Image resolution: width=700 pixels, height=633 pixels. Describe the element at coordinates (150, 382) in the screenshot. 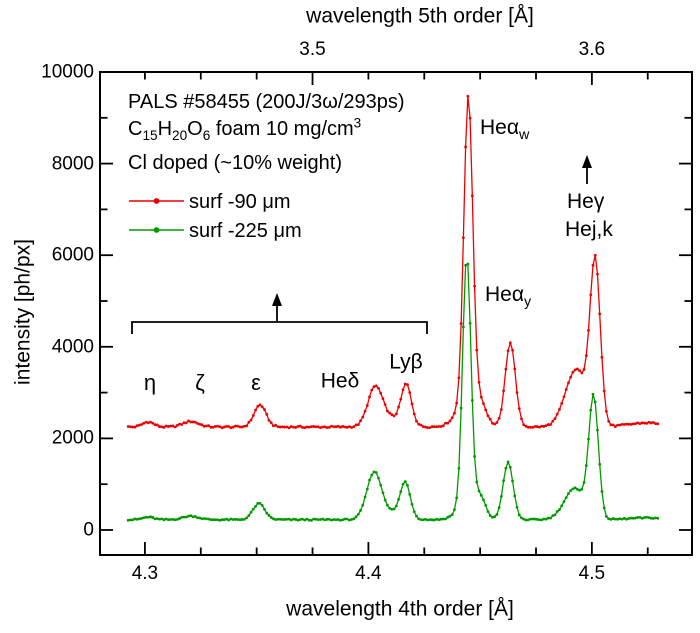

I see `peak-label-eta: η` at that location.